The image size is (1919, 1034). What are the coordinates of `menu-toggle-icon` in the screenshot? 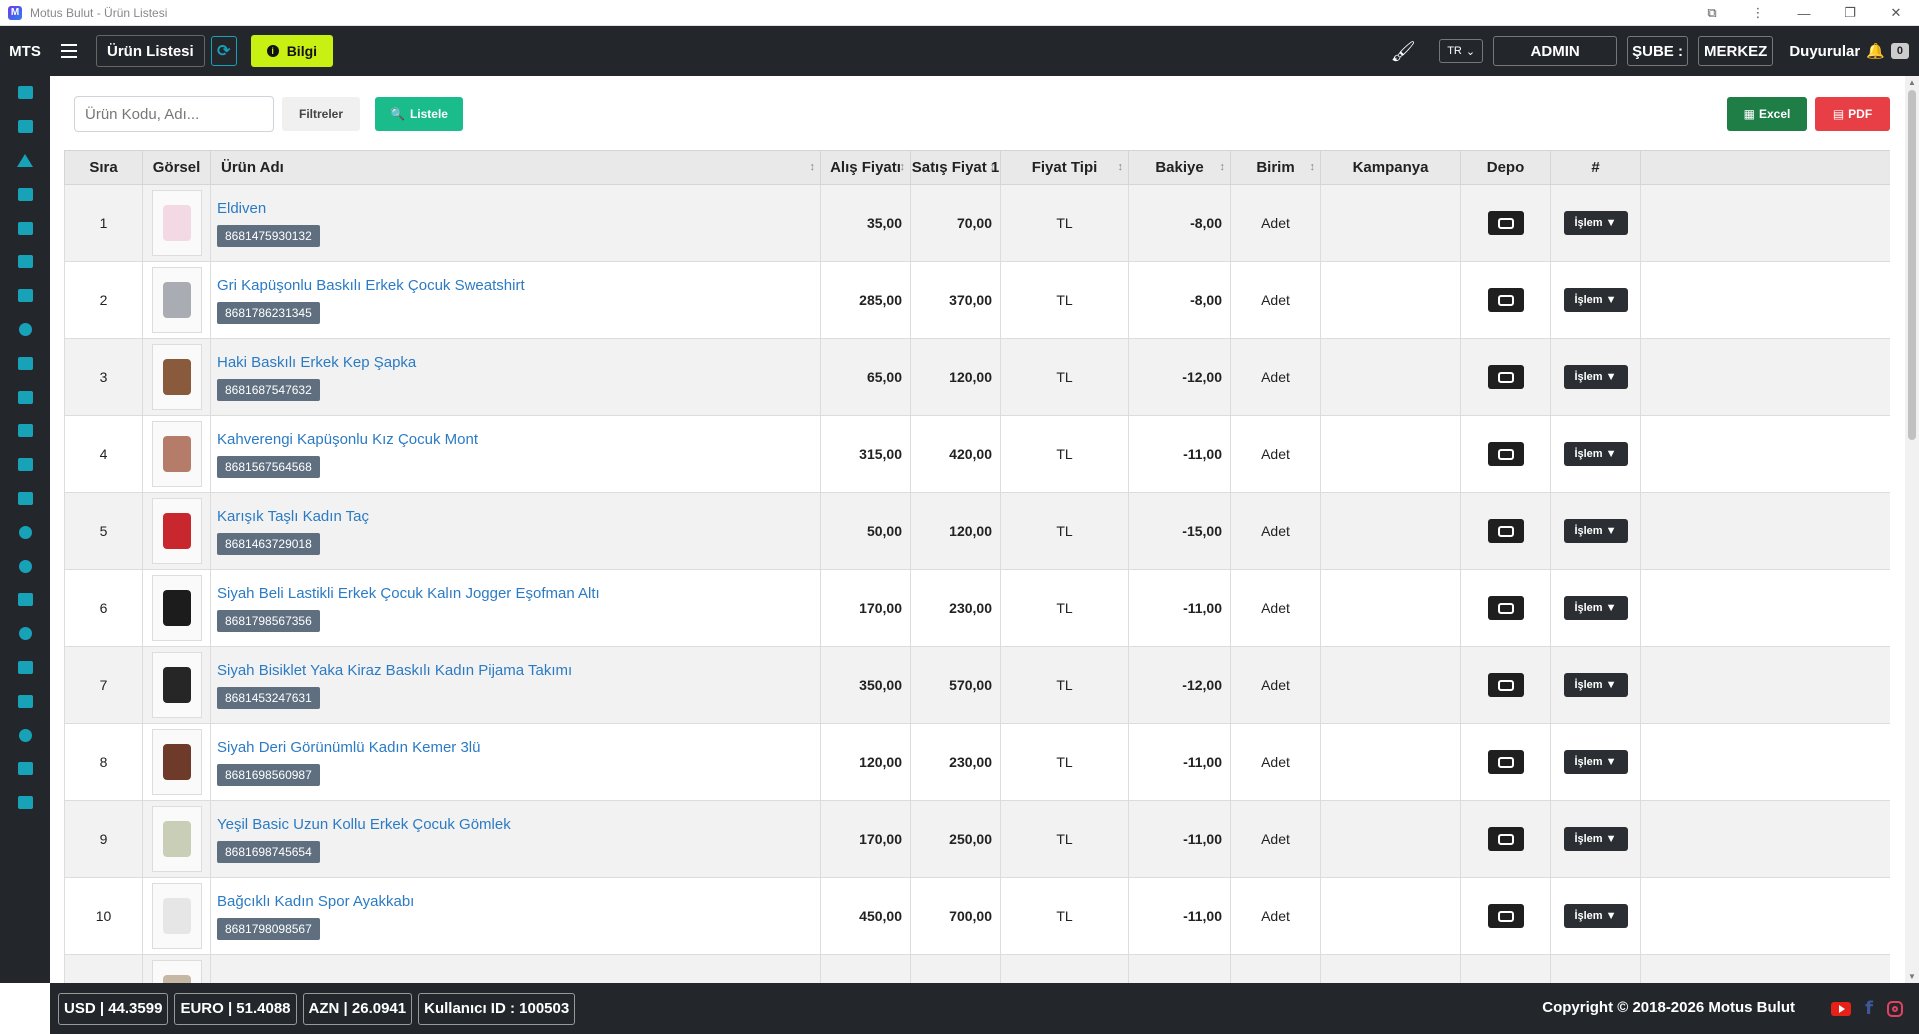 It's located at (69, 51).